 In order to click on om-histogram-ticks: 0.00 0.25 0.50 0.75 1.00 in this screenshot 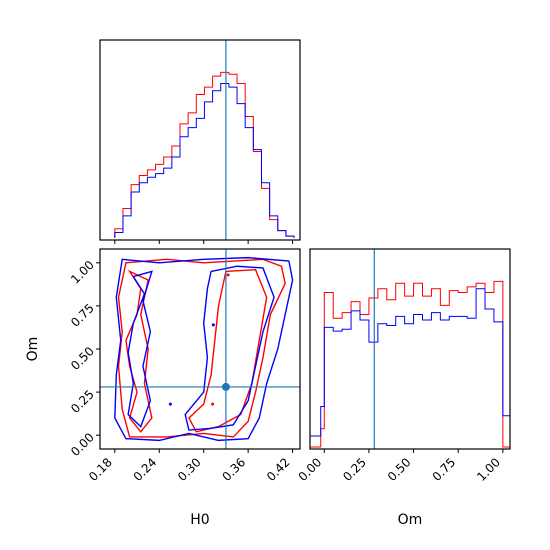, I will do `click(400, 466)`.